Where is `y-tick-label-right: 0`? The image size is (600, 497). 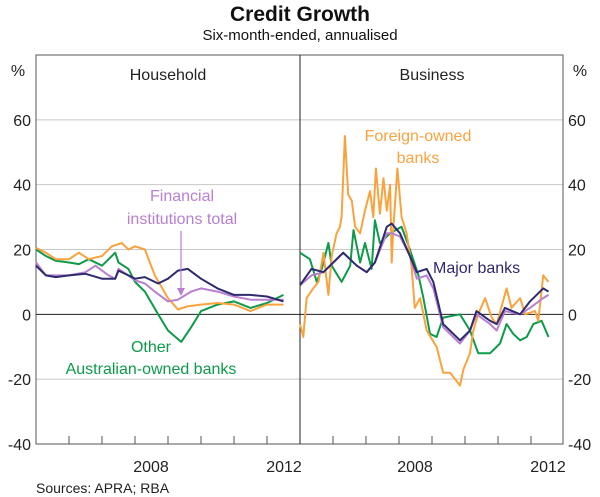 y-tick-label-right: 0 is located at coordinates (572, 315).